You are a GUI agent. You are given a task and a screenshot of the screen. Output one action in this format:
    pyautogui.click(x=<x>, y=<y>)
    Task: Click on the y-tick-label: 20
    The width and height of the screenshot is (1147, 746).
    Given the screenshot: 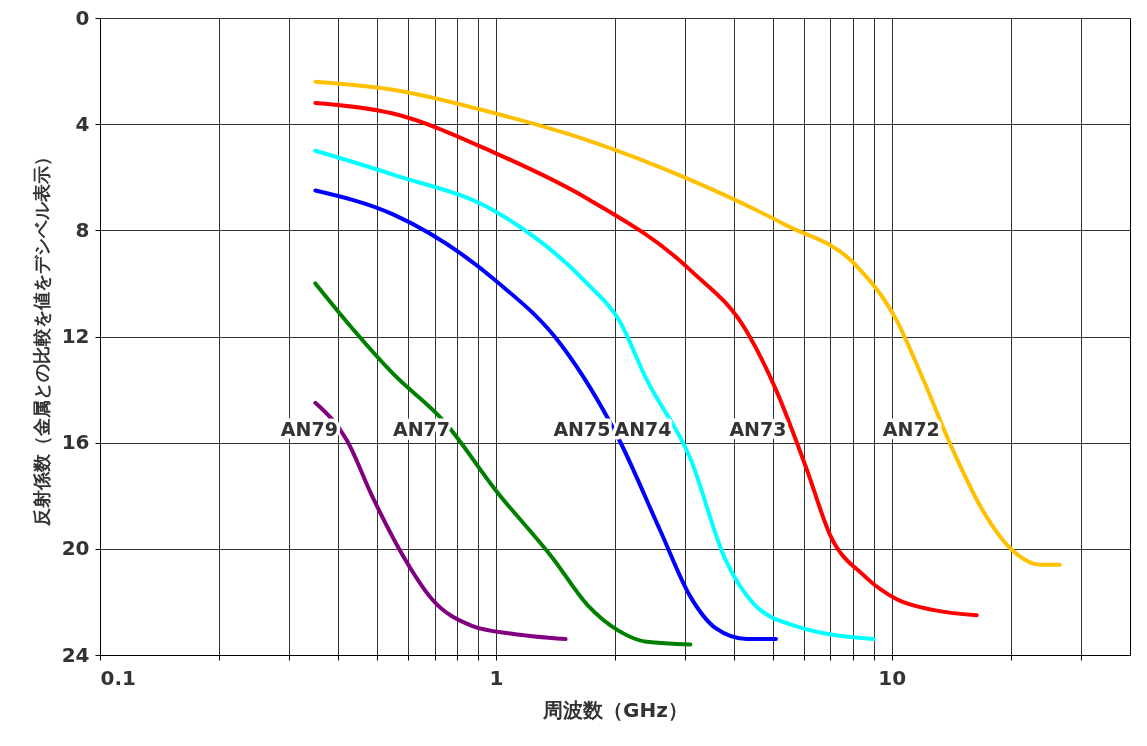 What is the action you would take?
    pyautogui.click(x=75, y=548)
    